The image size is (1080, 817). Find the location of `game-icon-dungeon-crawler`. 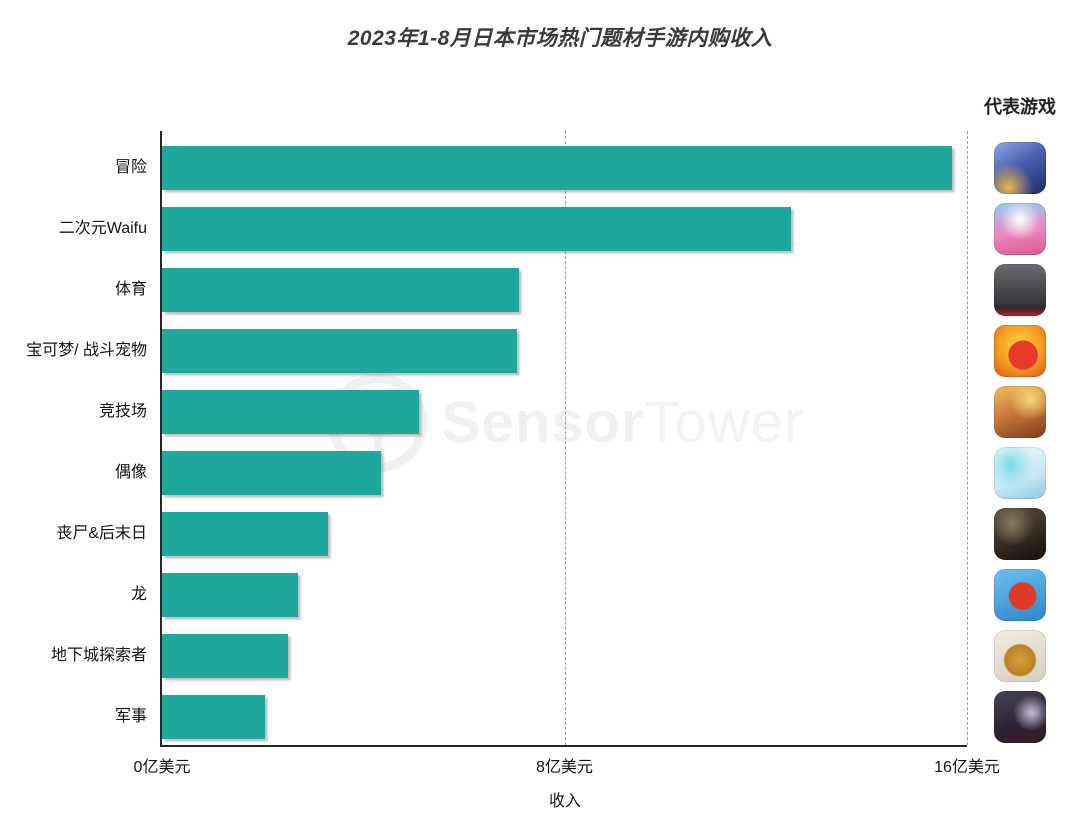

game-icon-dungeon-crawler is located at coordinates (1020, 656).